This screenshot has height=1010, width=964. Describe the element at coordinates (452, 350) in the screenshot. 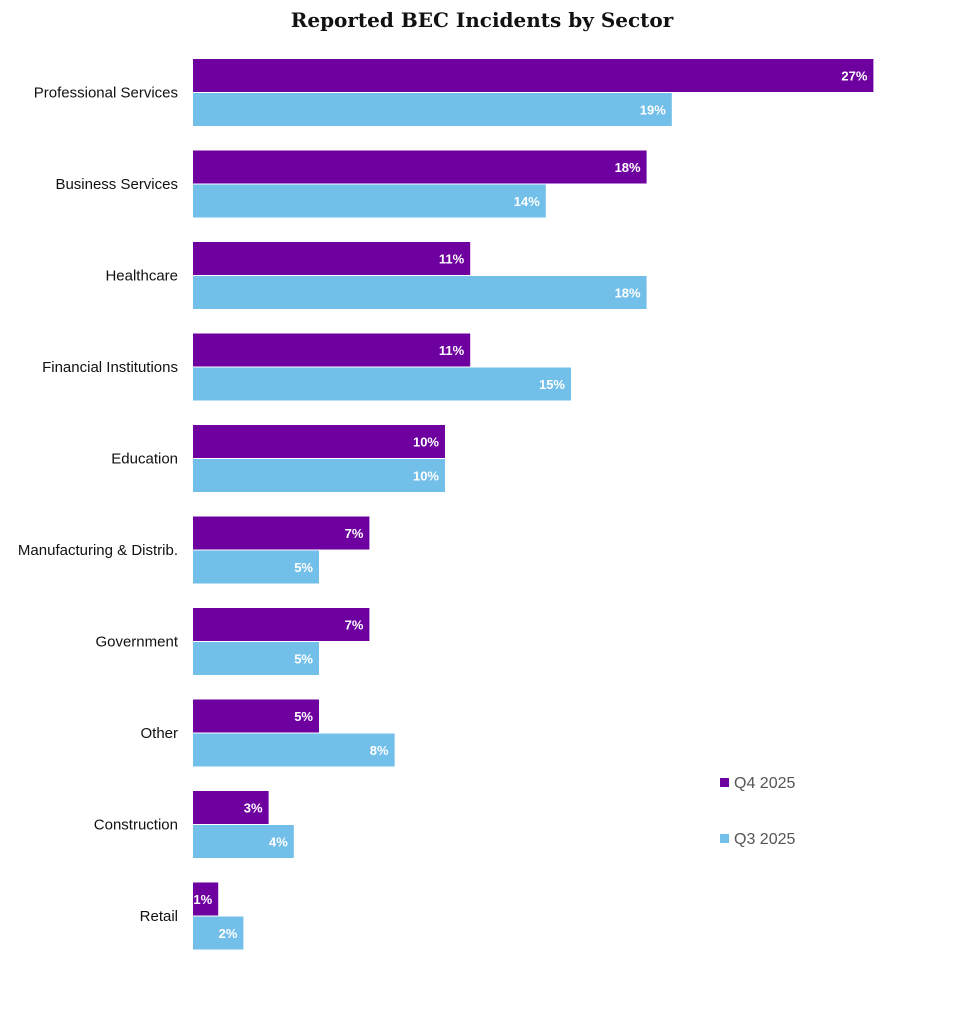

I see `value-label-q4-2025-financial-institutions: 11%` at that location.